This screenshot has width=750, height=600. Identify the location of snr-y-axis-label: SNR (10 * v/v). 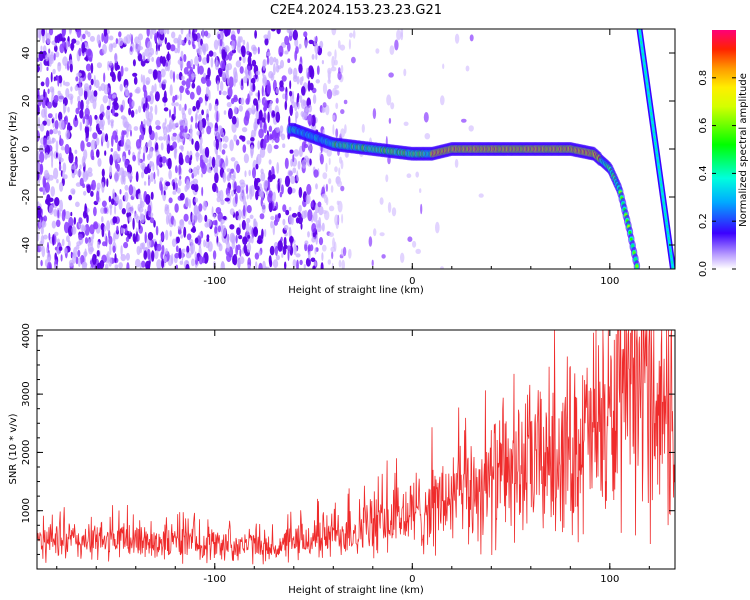
(13, 448).